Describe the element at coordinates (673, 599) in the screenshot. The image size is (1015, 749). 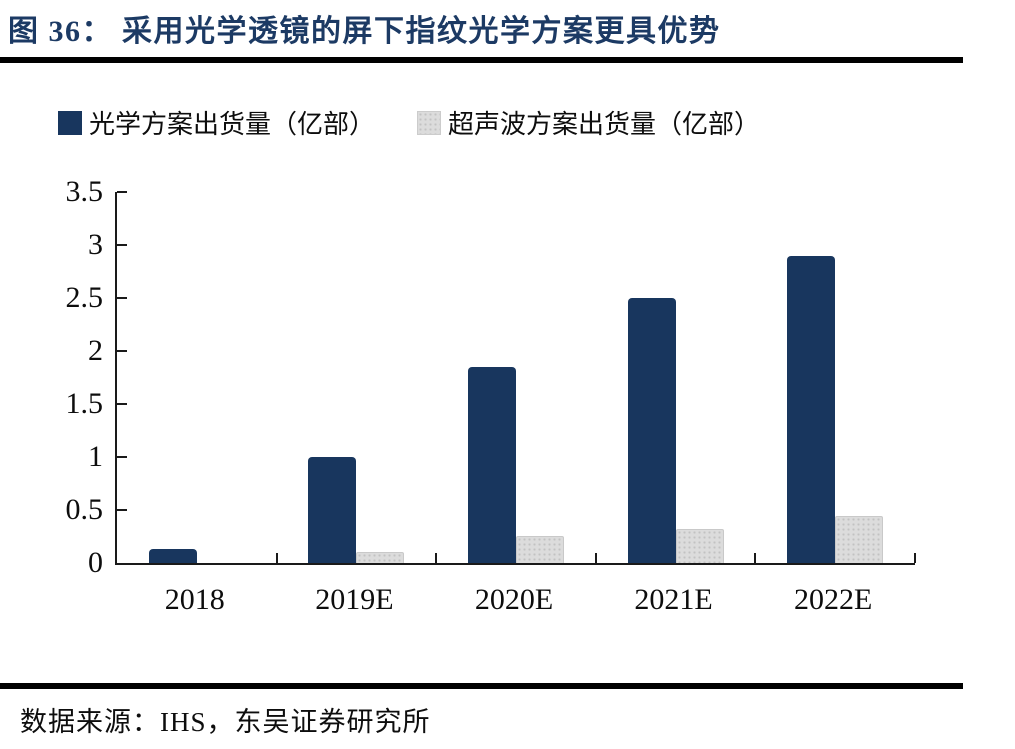
I see `x-axis-label: 2021E` at that location.